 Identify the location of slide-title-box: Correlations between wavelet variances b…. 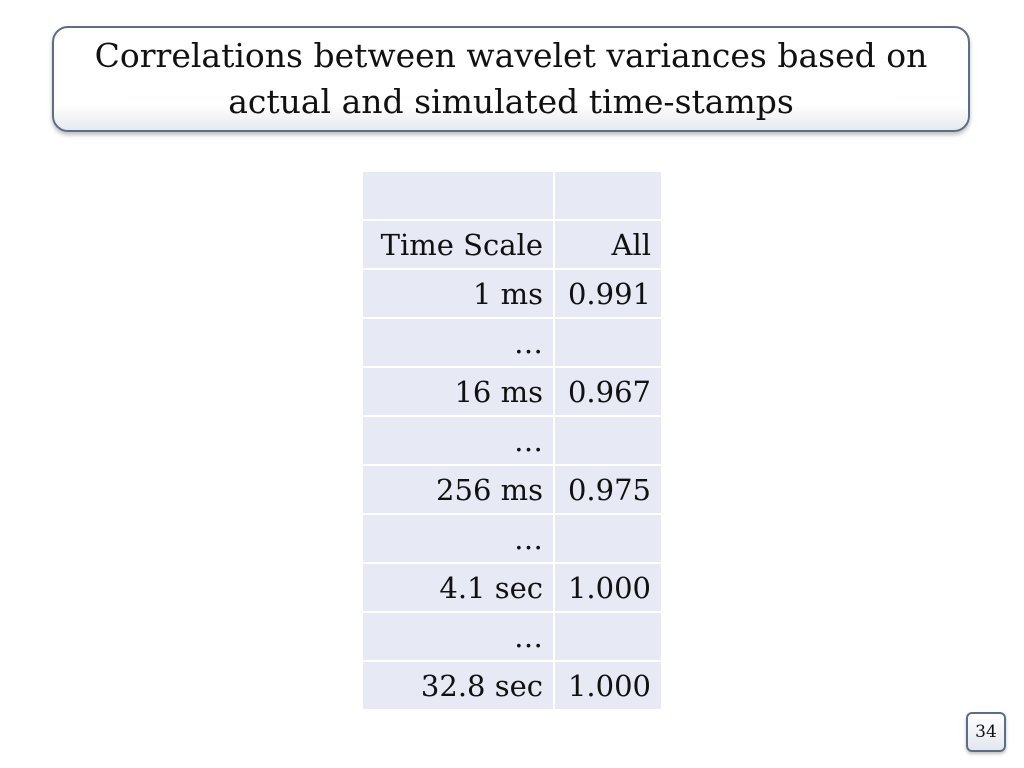
(511, 79).